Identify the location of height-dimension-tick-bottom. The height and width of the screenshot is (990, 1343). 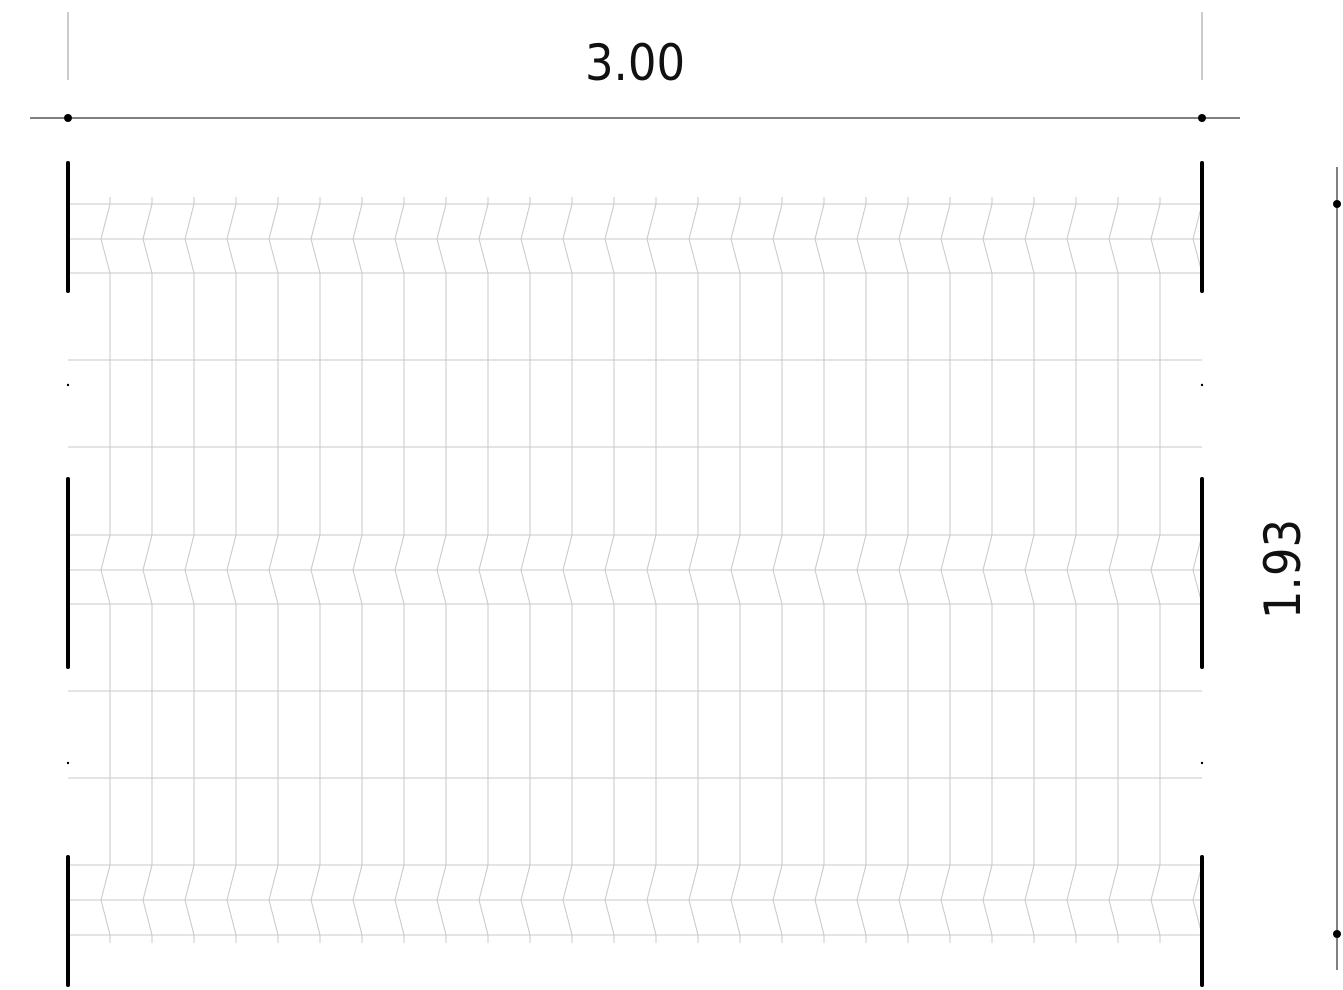
(1337, 934).